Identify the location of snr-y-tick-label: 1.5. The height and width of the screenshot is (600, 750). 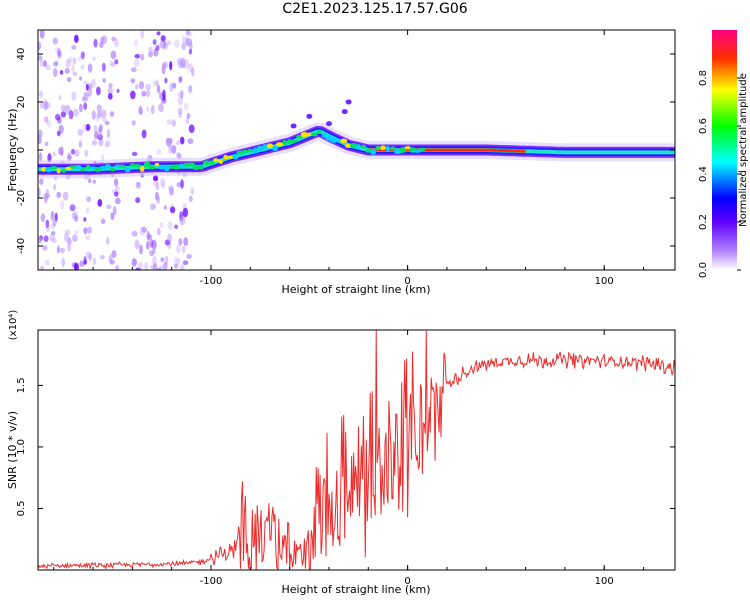
(21, 385).